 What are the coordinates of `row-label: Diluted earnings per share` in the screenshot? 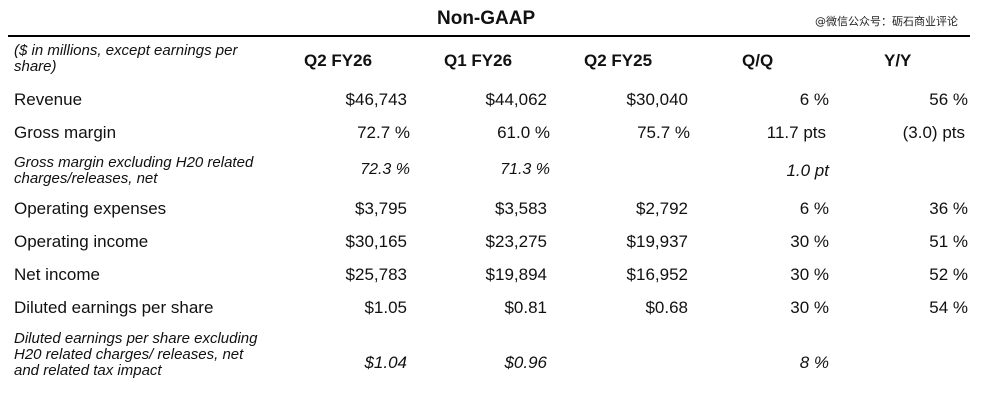 It's located at (114, 307).